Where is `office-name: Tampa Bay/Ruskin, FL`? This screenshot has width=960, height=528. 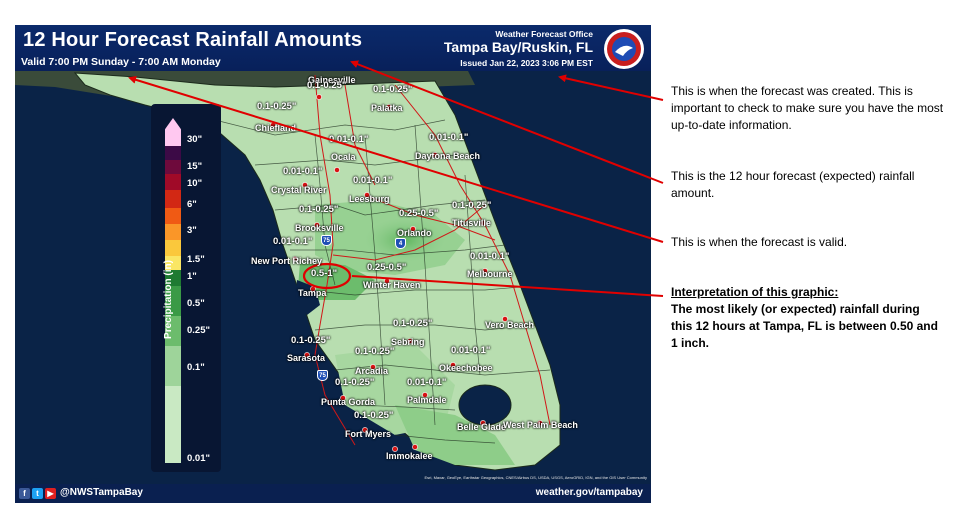 office-name: Tampa Bay/Ruskin, FL is located at coordinates (518, 47).